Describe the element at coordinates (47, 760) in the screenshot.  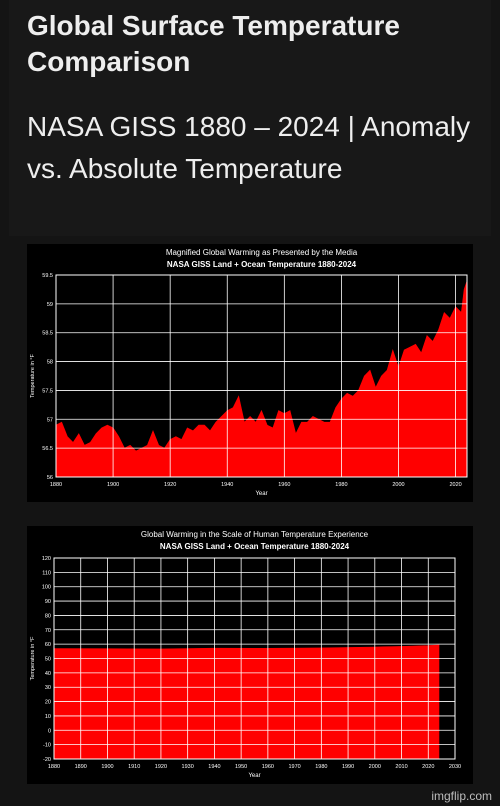
I see `y-tick-label: -20` at that location.